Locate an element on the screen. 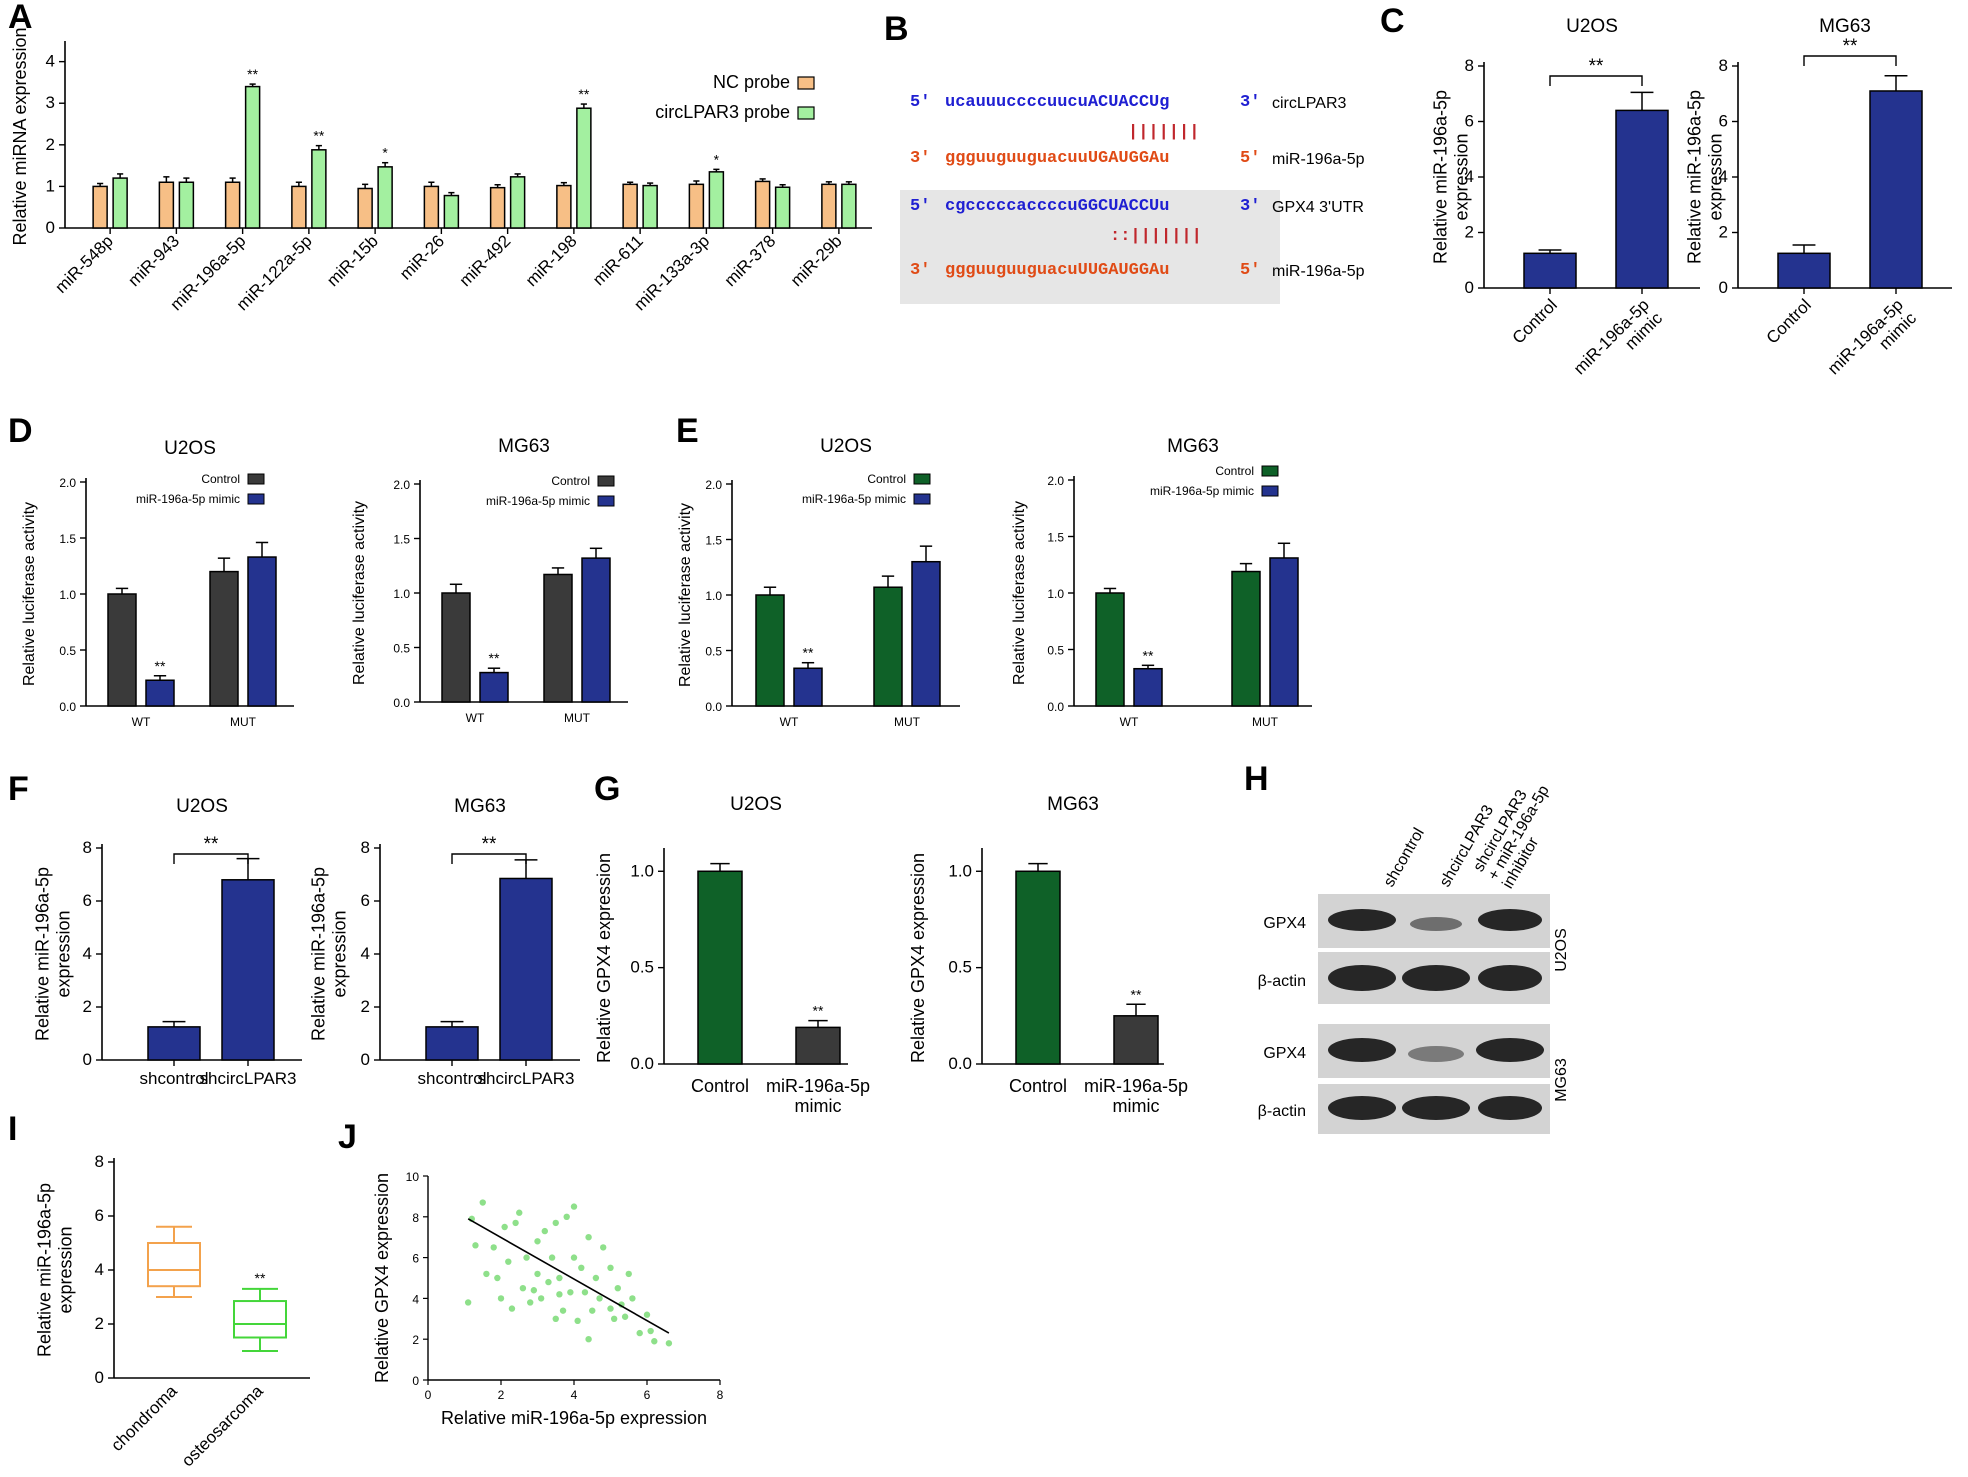 The width and height of the screenshot is (1968, 1477). seq-row-4: ggguuguuguacuUUGAUGGAu is located at coordinates (1057, 270).